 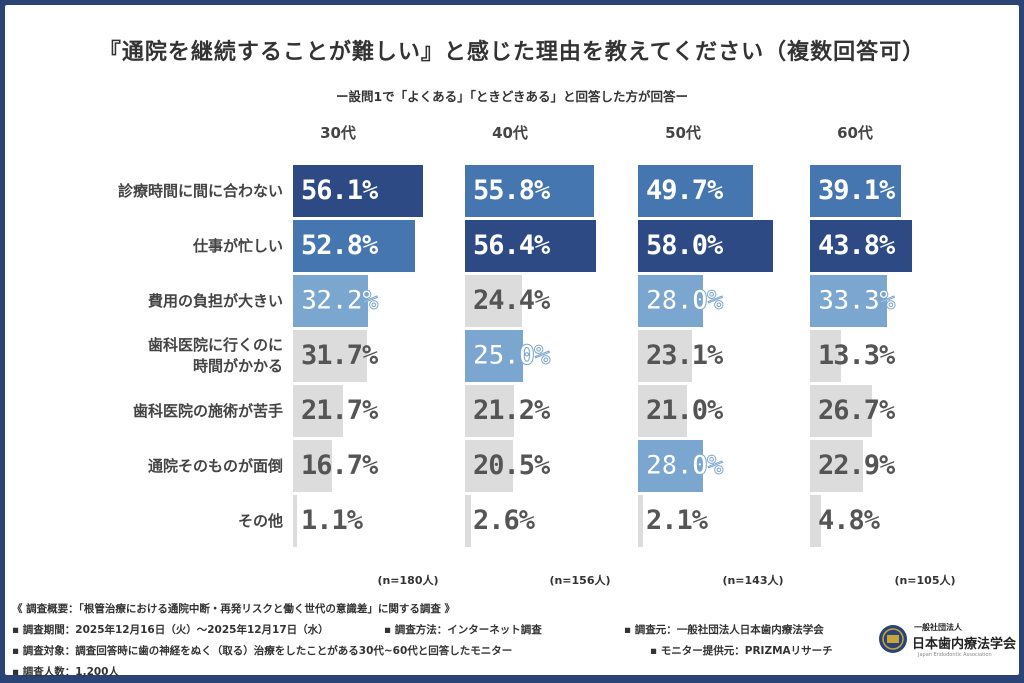 I want to click on bar-value-label: 23.1%, so click(x=684, y=355).